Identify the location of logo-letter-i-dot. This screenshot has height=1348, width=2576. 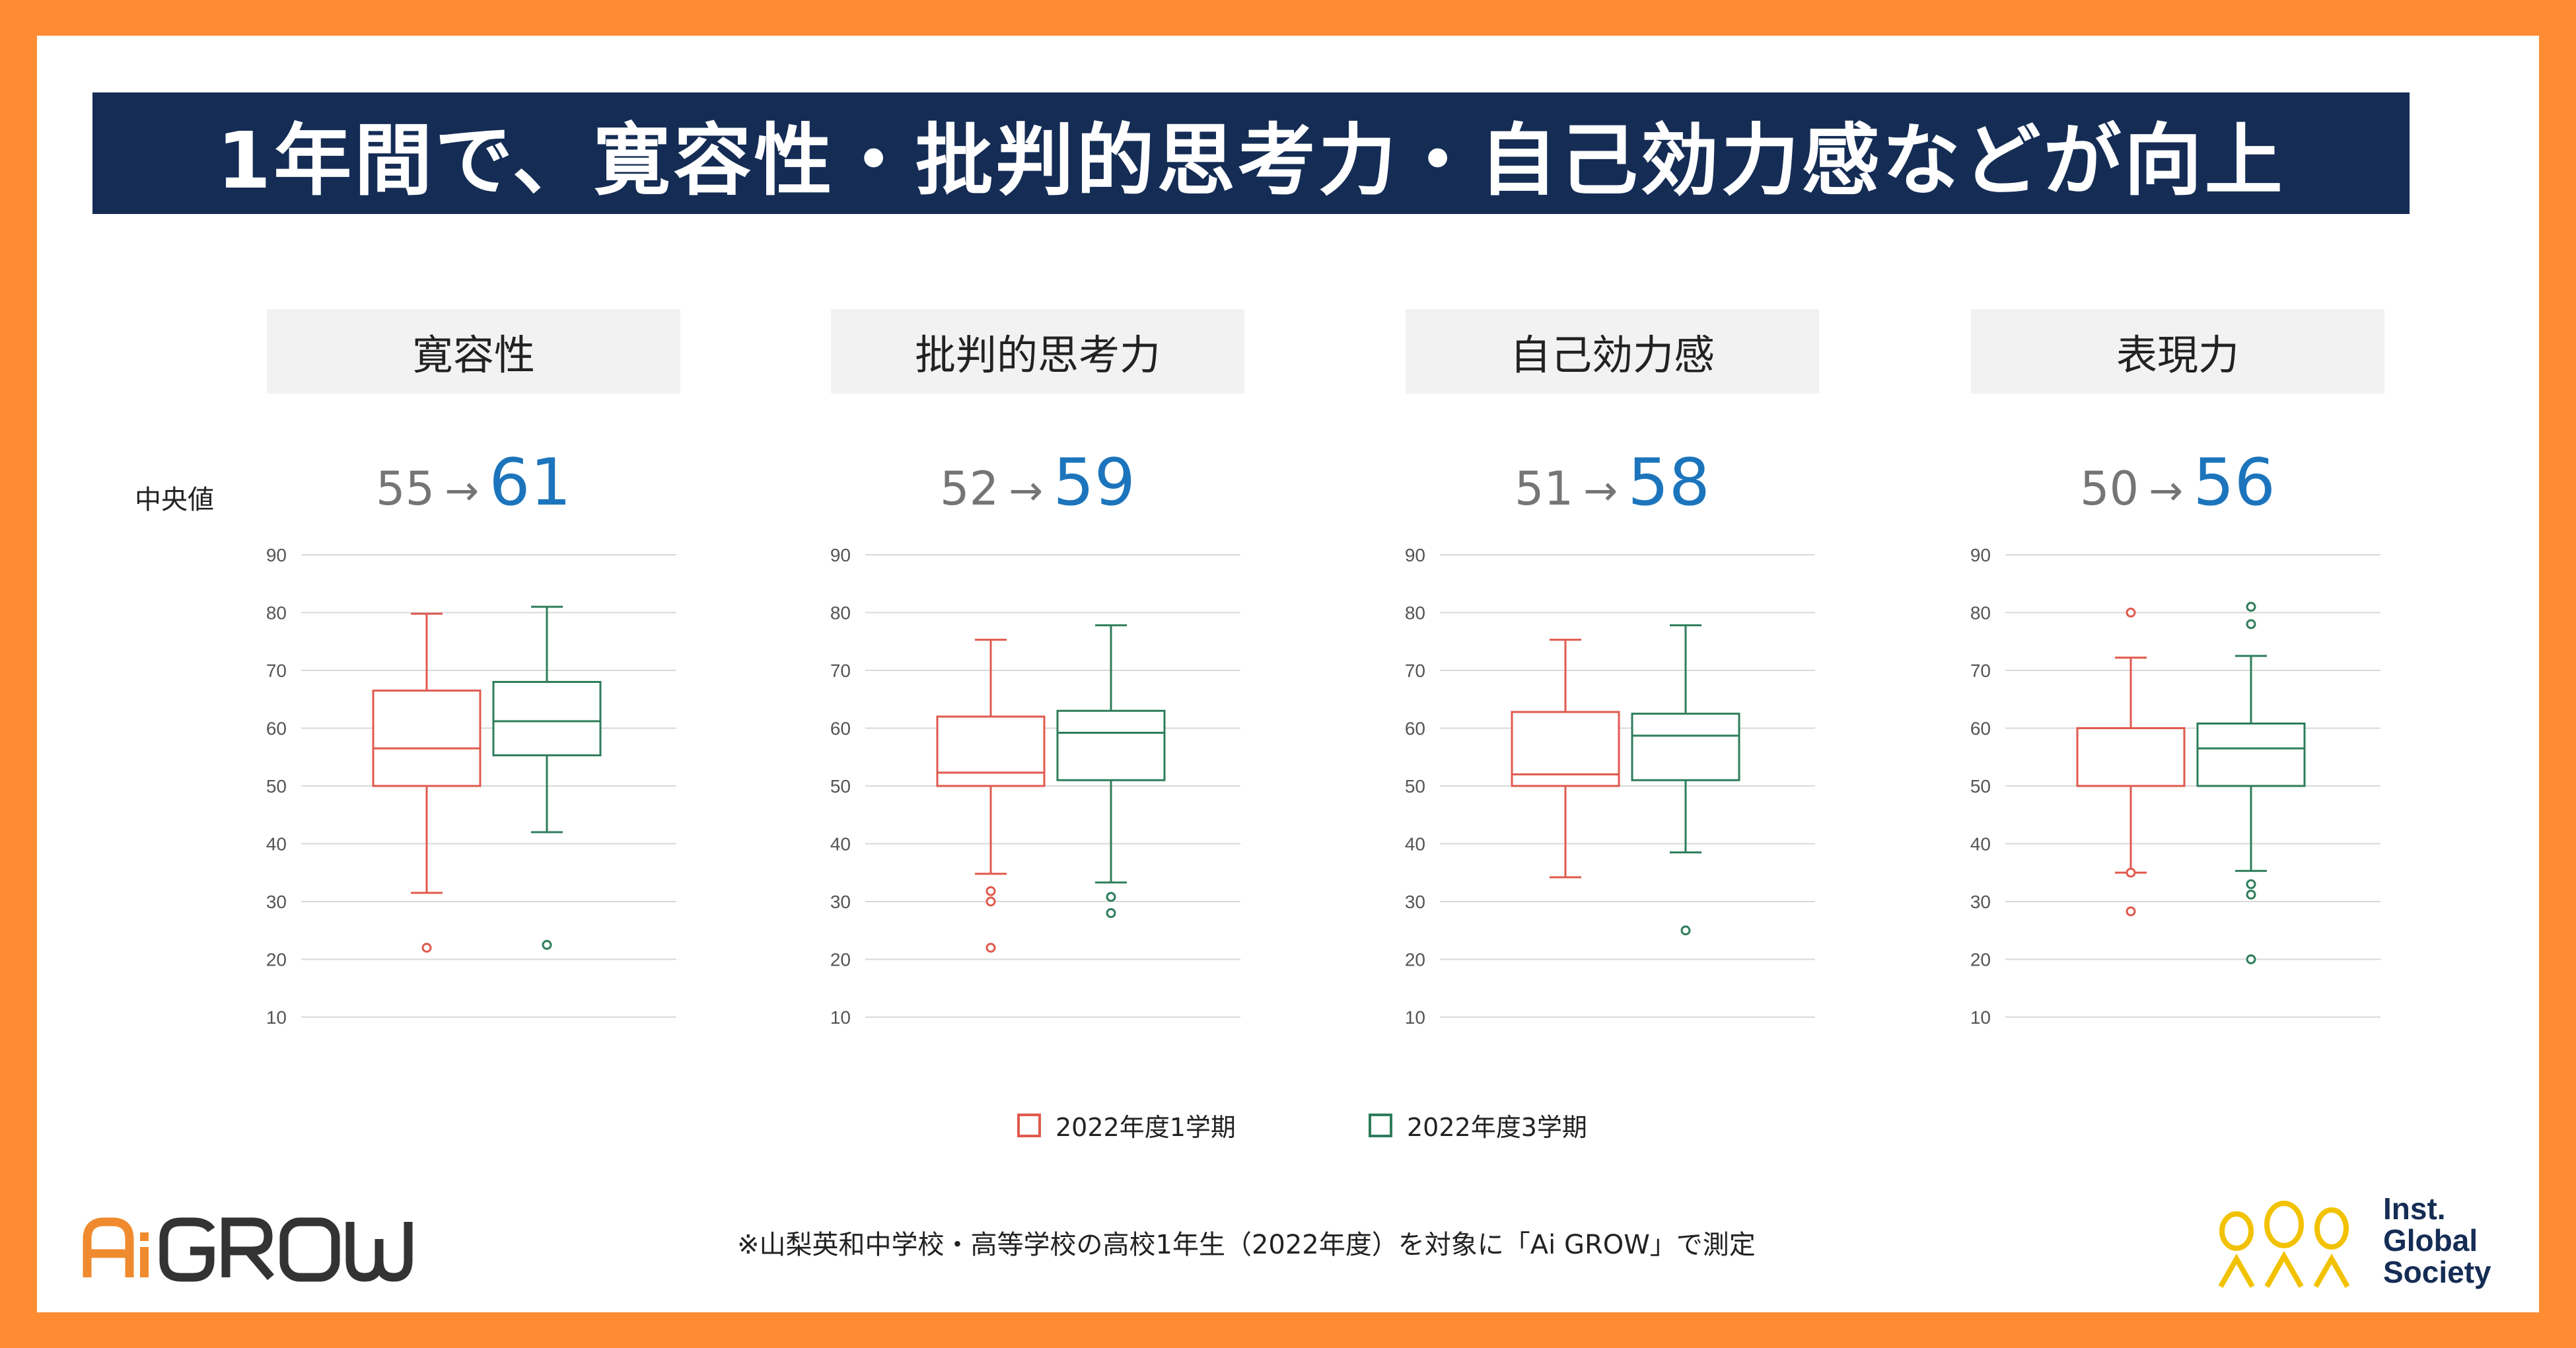
(144, 1236).